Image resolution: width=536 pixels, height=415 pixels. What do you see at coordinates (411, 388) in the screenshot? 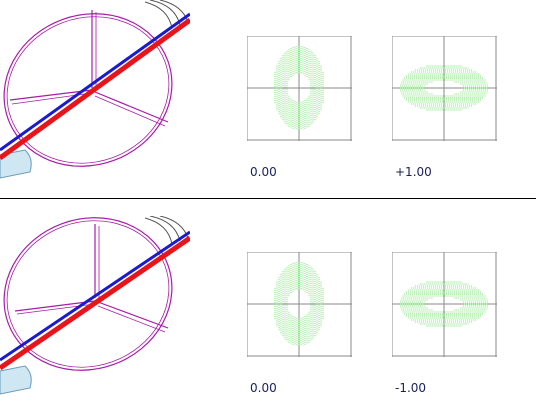
I see `right-value-label: -1.00` at bounding box center [411, 388].